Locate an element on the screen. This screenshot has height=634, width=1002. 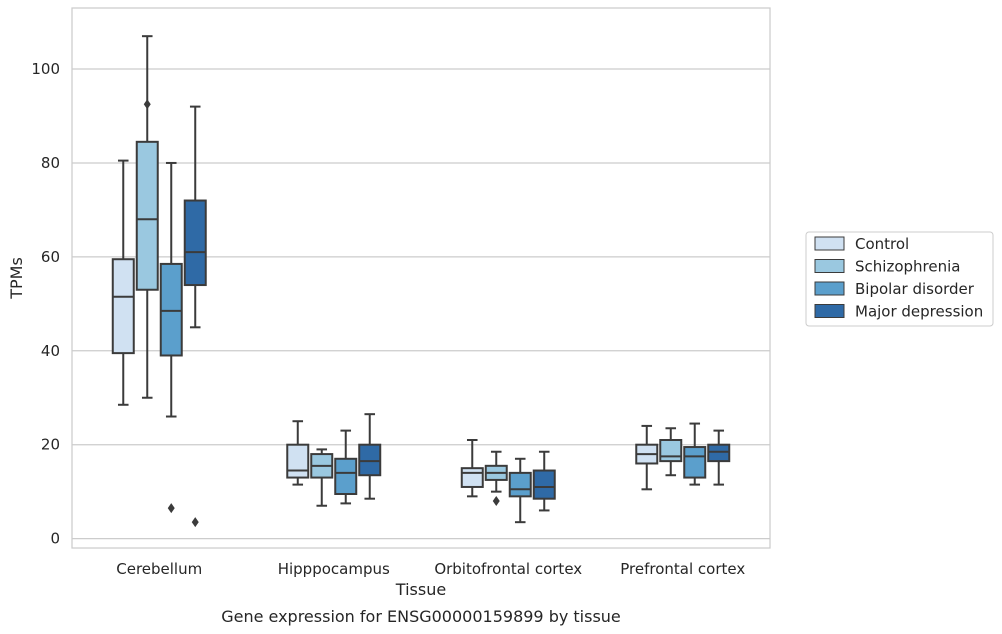
legend-label: Major depression is located at coordinates (919, 312).